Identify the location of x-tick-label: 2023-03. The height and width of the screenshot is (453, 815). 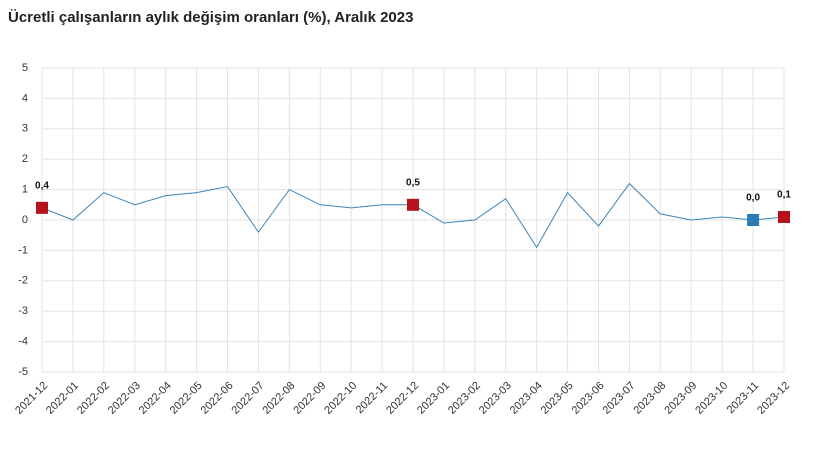
(495, 398).